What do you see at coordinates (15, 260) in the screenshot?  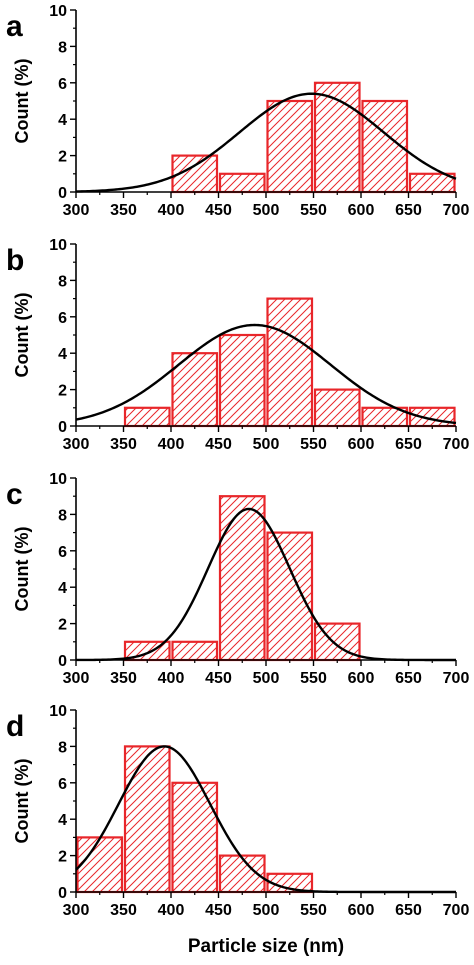 I see `panel-label: b` at bounding box center [15, 260].